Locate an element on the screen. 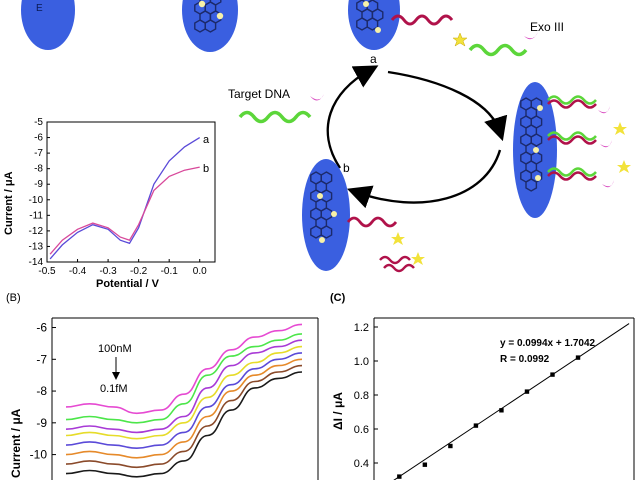 The height and width of the screenshot is (480, 640). inset-y-tick-label: -11 is located at coordinates (36, 215).